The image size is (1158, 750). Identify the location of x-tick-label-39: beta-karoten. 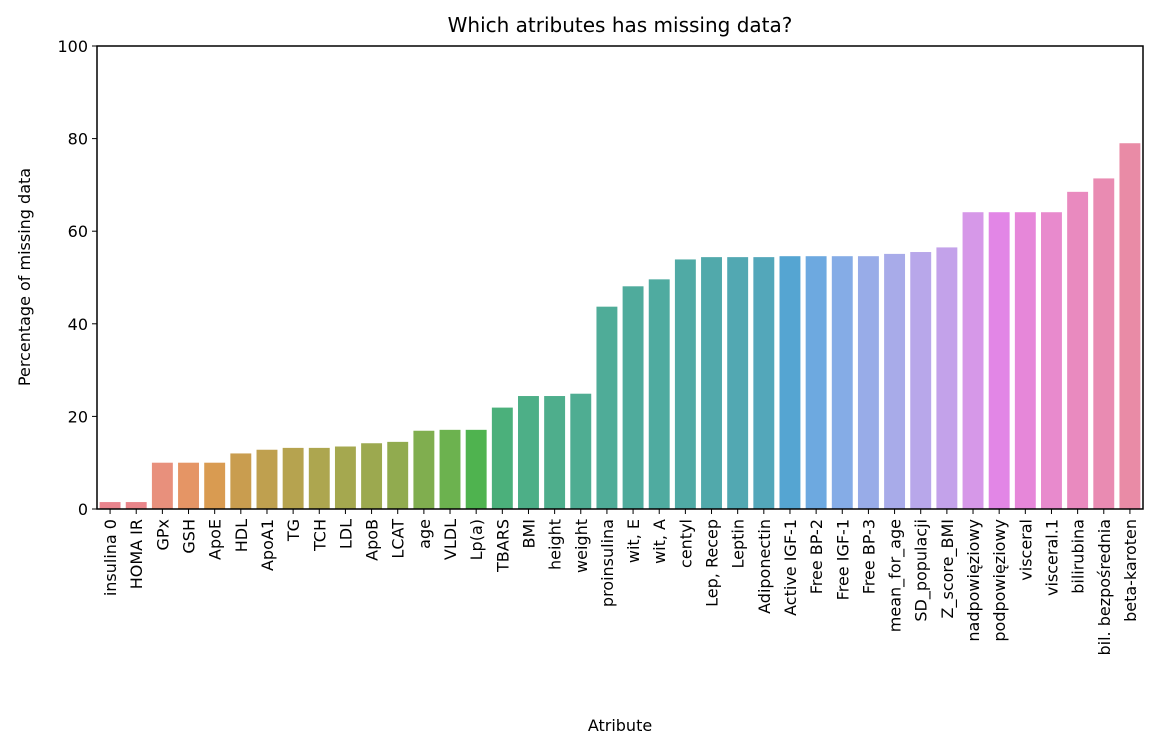
(1130, 570).